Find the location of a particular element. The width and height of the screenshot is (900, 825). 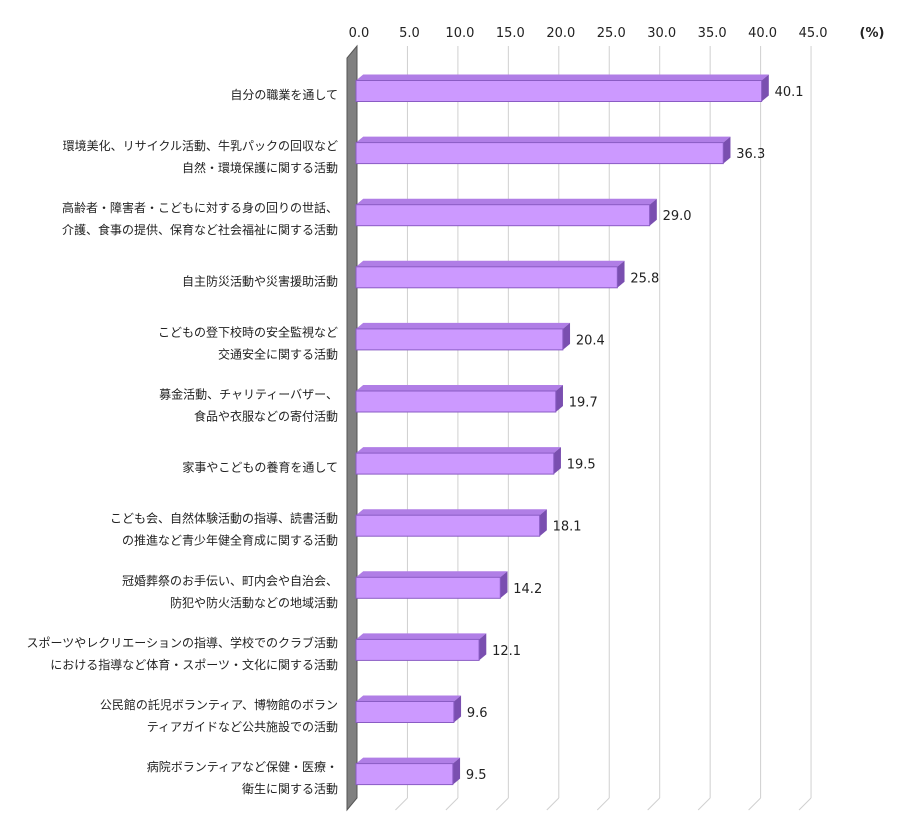

category-label: 防犯や防火活動などの地域活動 is located at coordinates (254, 602).